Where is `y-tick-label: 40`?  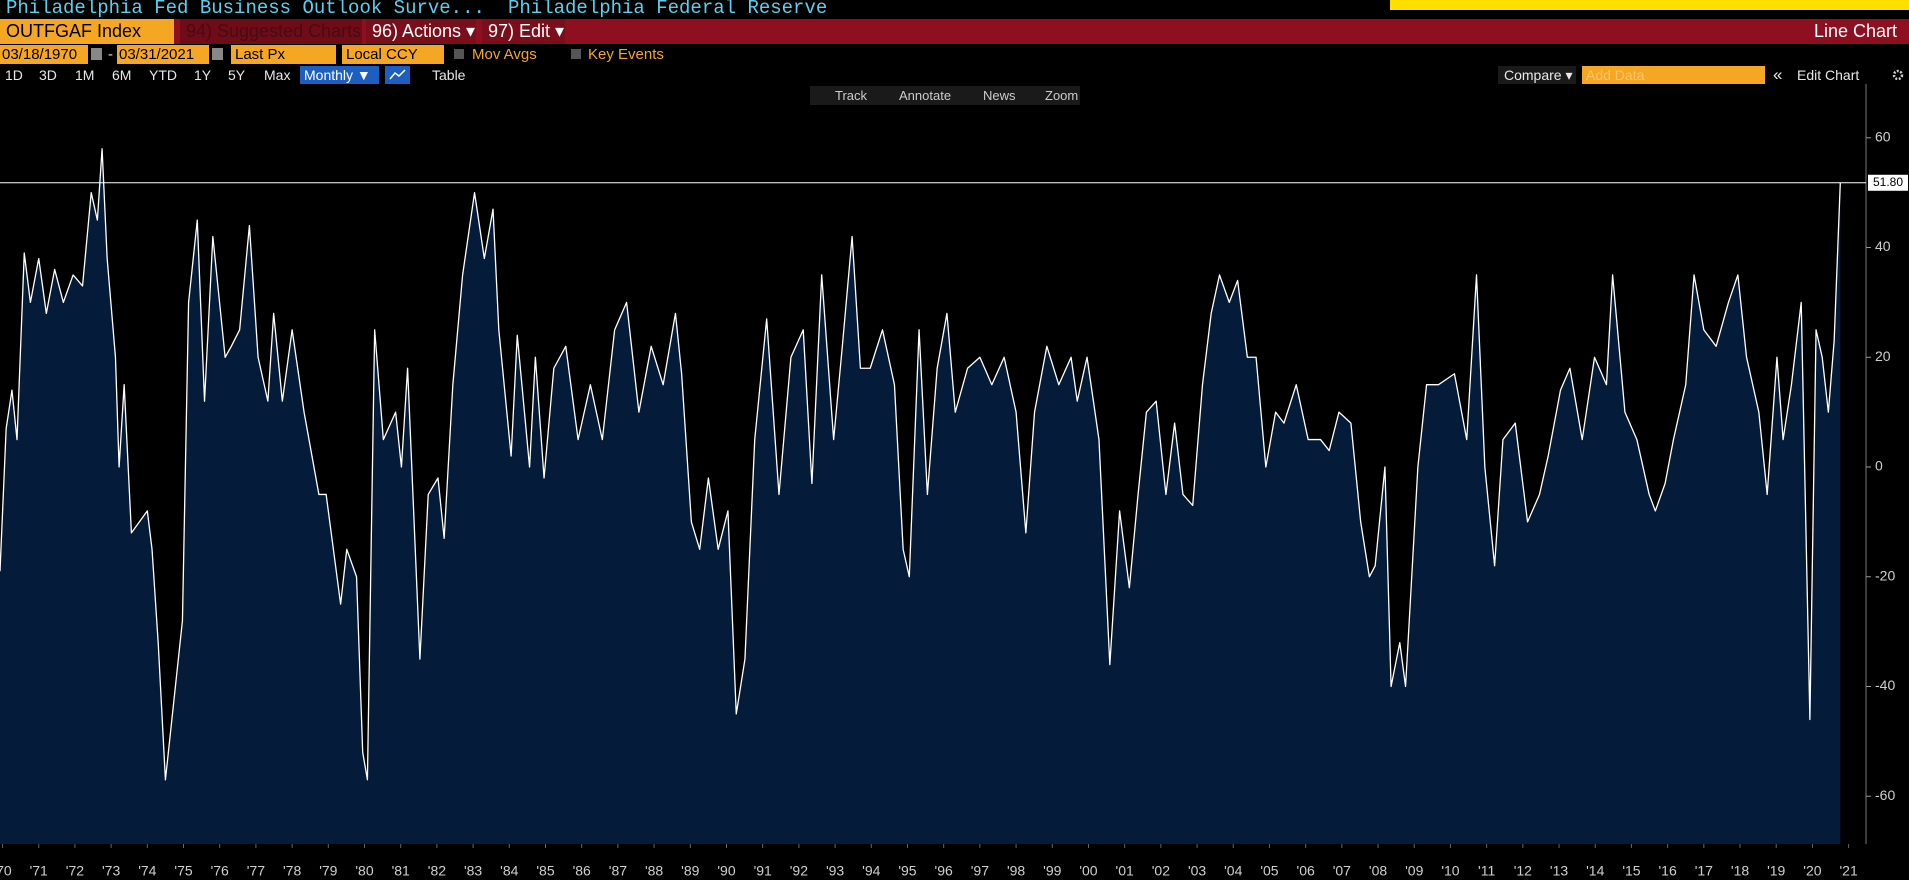 y-tick-label: 40 is located at coordinates (1883, 246).